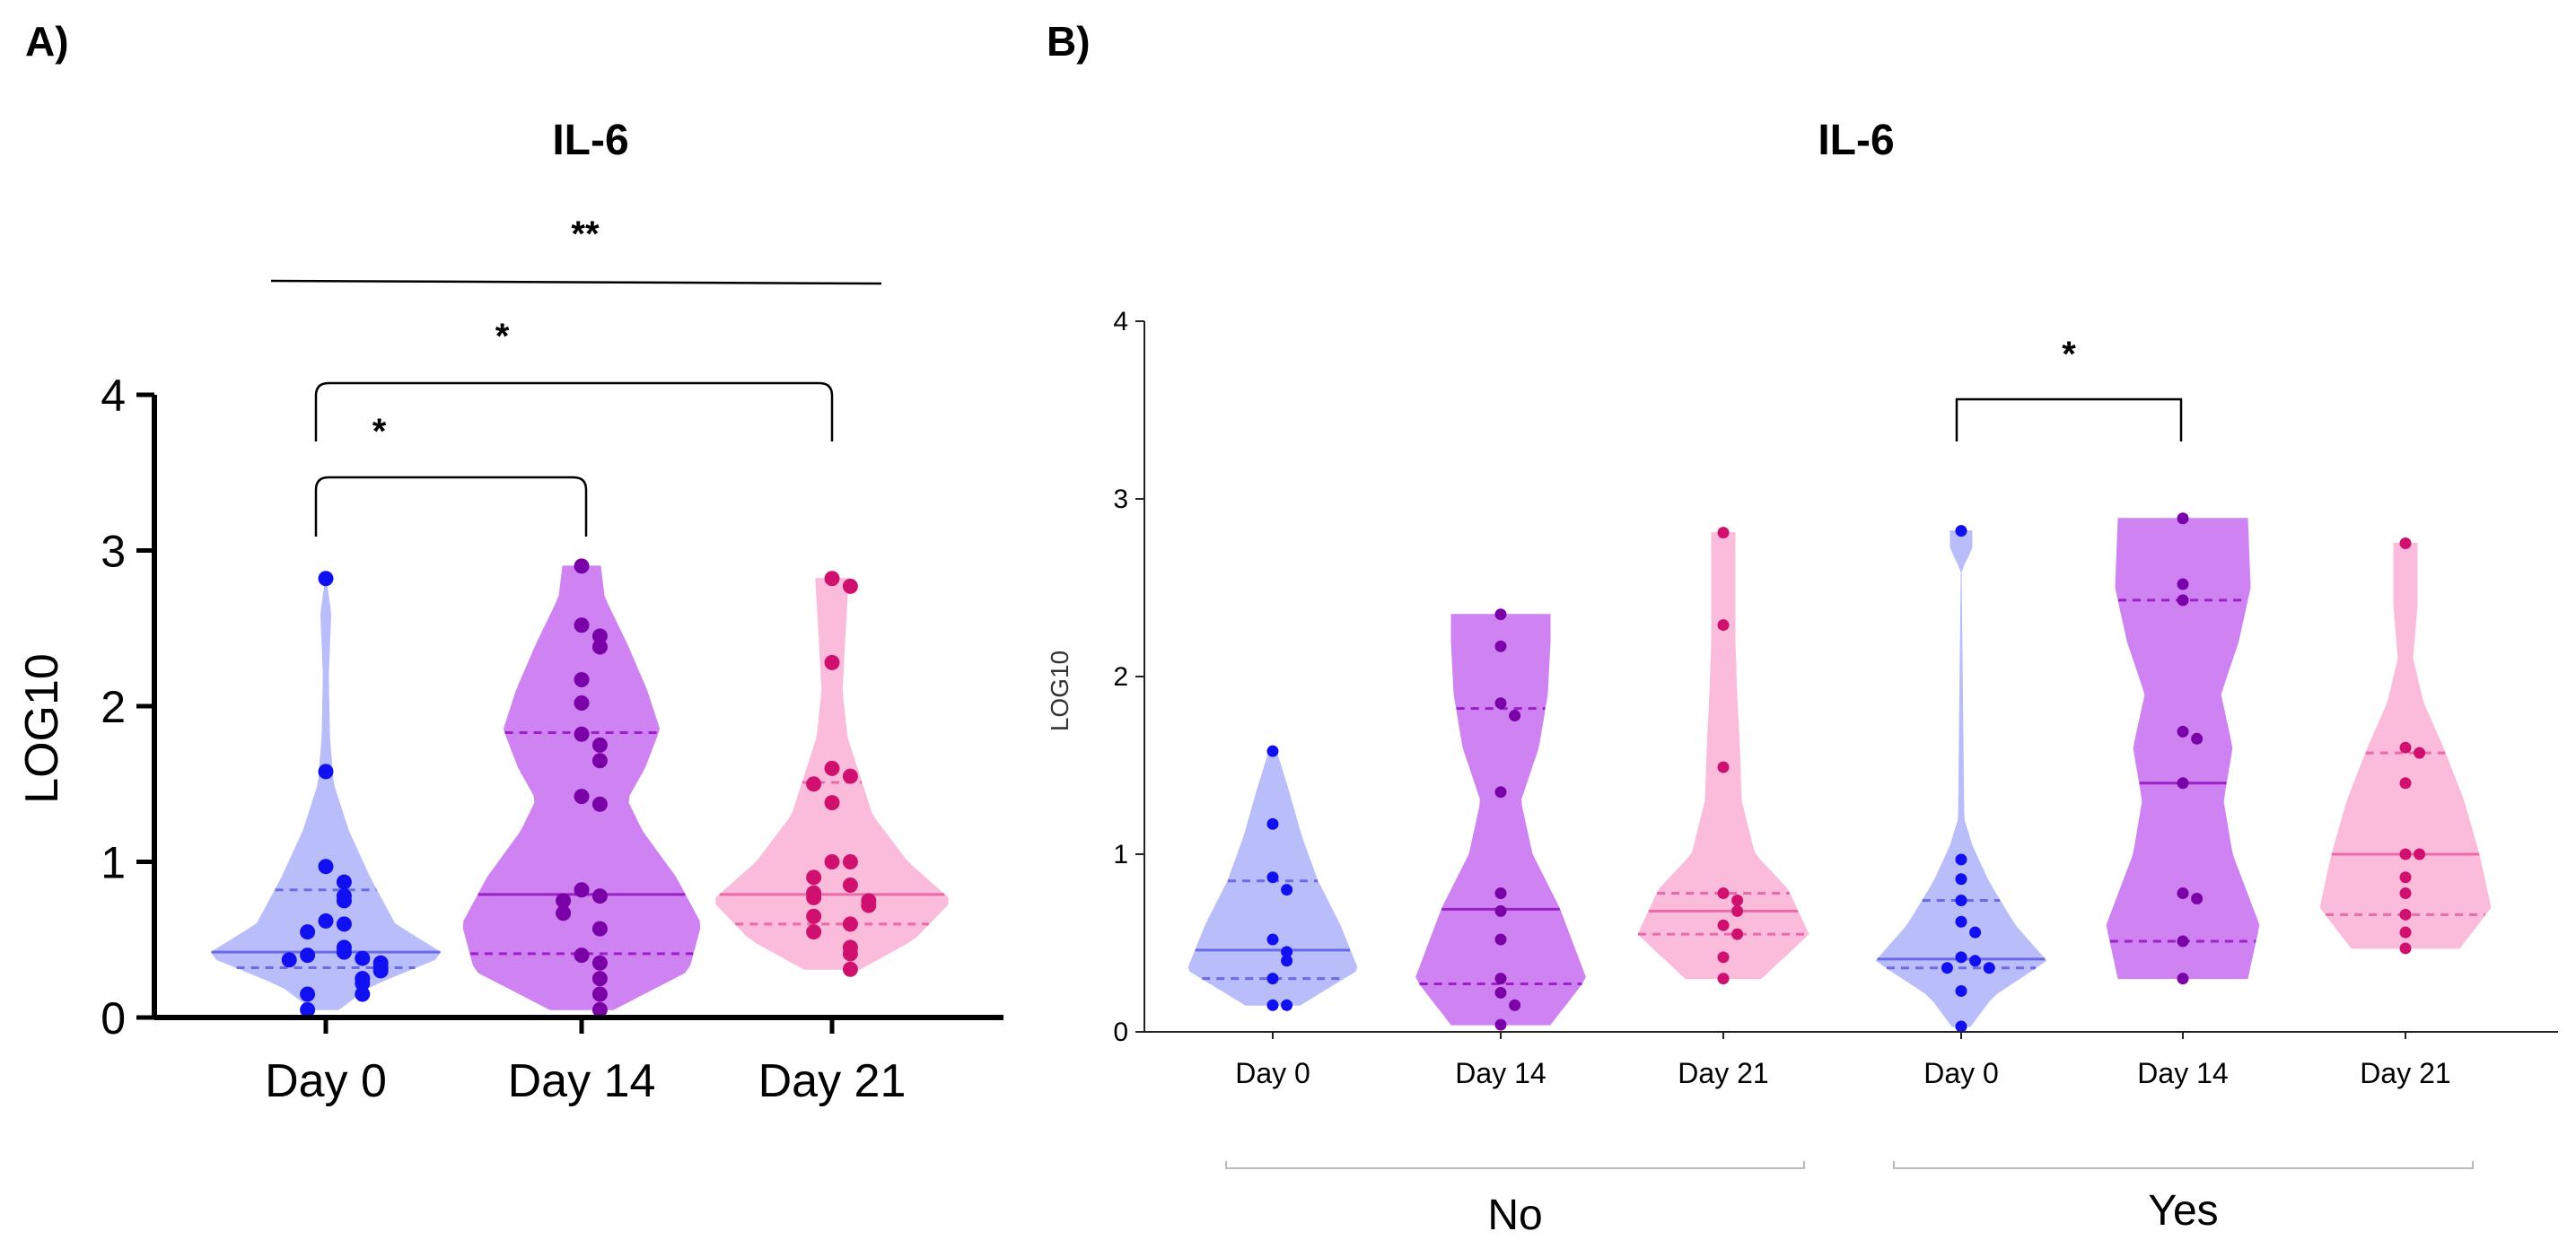 The image size is (2576, 1249). What do you see at coordinates (113, 396) in the screenshot?
I see `panel-a-y-tick-label: 4` at bounding box center [113, 396].